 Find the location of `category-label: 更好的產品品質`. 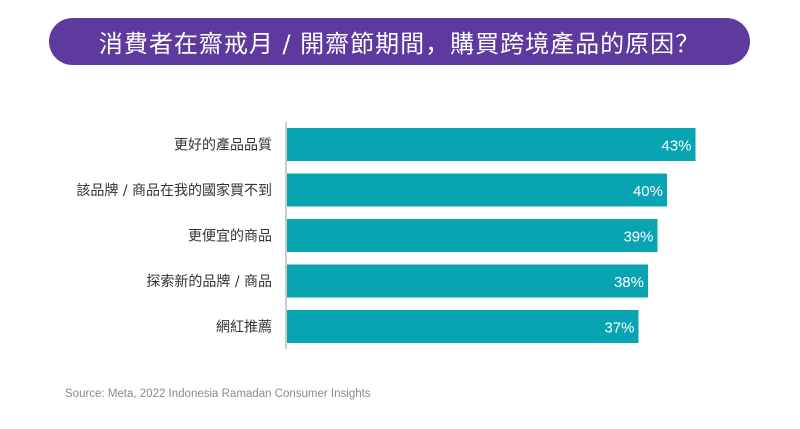

category-label: 更好的產品品質 is located at coordinates (223, 145).